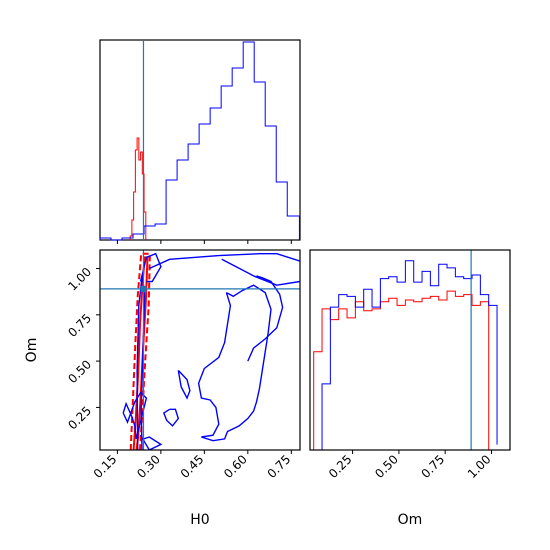 The image size is (550, 550). I want to click on x-tick-label: 1.00, so click(479, 466).